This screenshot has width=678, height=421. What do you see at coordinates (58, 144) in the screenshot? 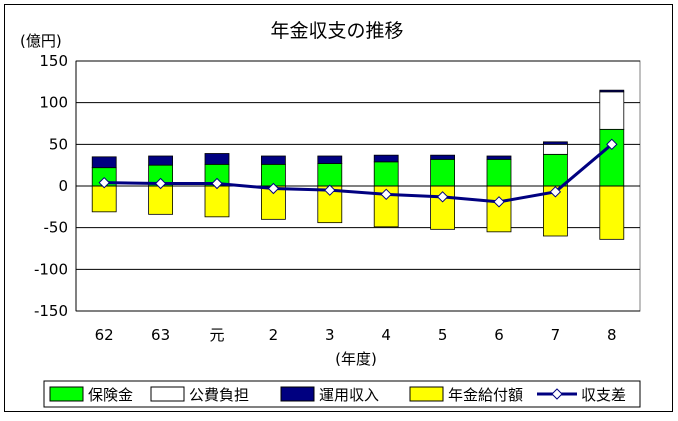
I see `y-tick-label: 50` at bounding box center [58, 144].